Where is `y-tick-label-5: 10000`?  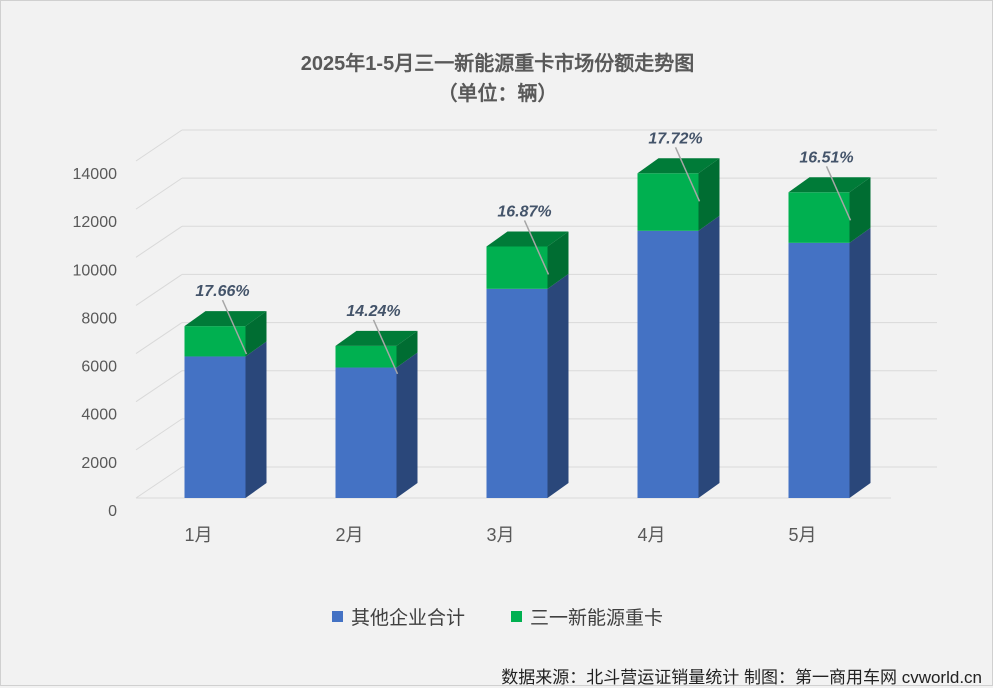 y-tick-label-5: 10000 is located at coordinates (95, 270).